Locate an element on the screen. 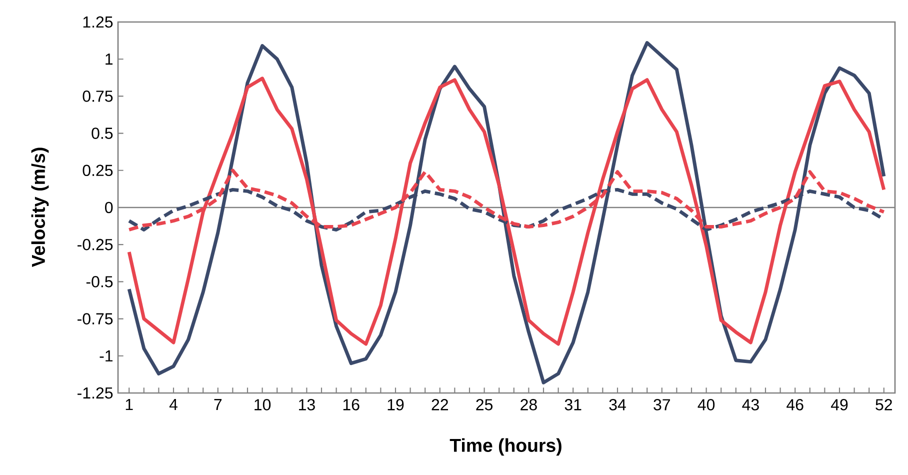  x-tick-label: 22 is located at coordinates (440, 404).